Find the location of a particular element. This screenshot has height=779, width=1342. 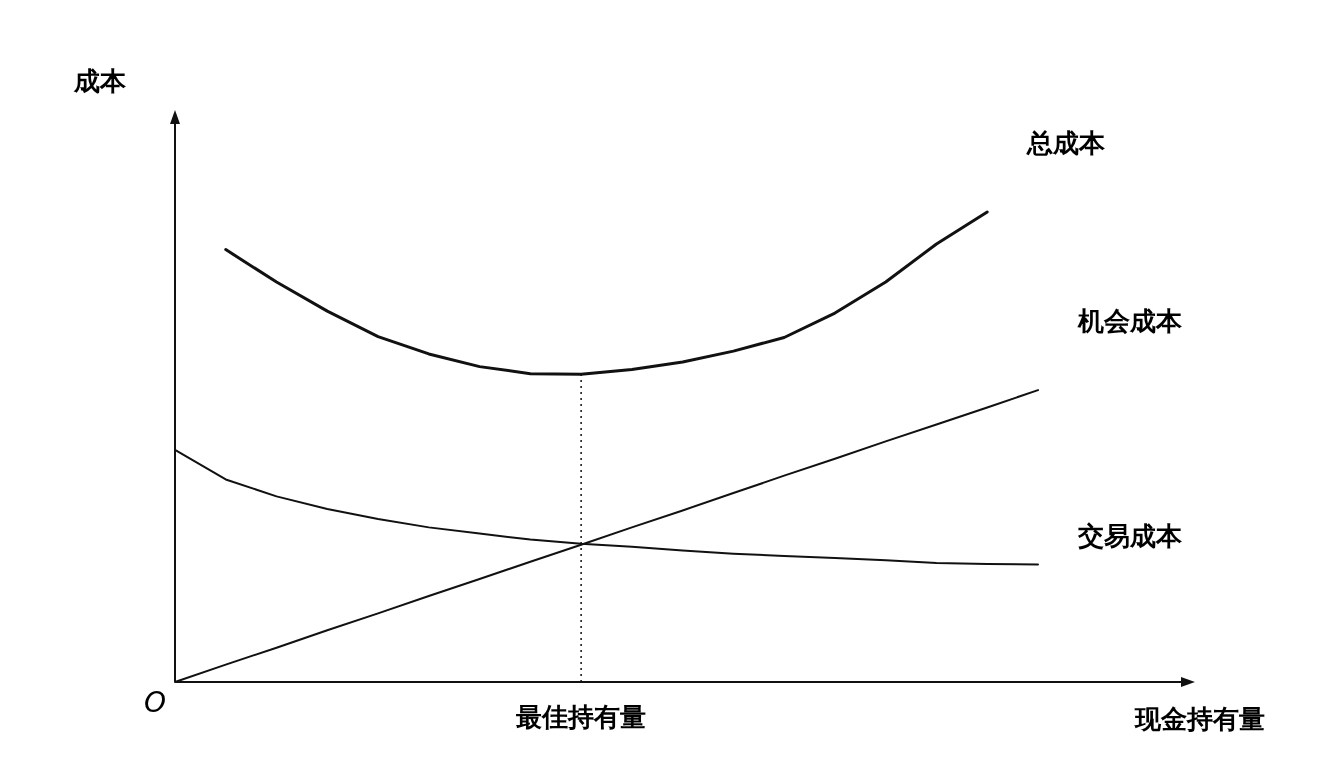

x-axis-title: 现金持有量 is located at coordinates (1199, 719).